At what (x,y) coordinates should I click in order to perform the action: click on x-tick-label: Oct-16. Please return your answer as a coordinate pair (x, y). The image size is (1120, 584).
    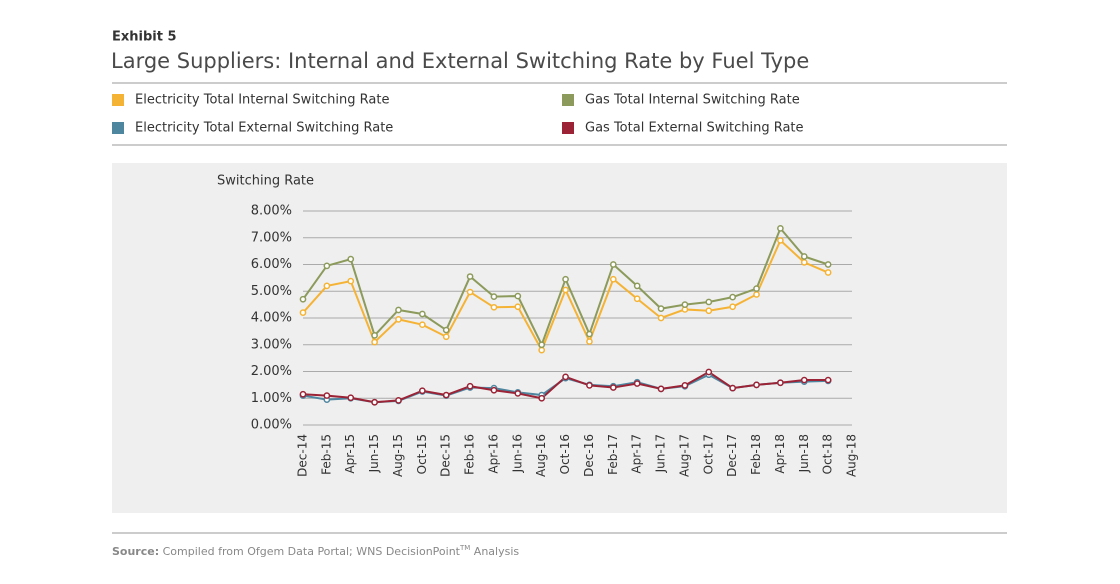
    Looking at the image, I should click on (565, 454).